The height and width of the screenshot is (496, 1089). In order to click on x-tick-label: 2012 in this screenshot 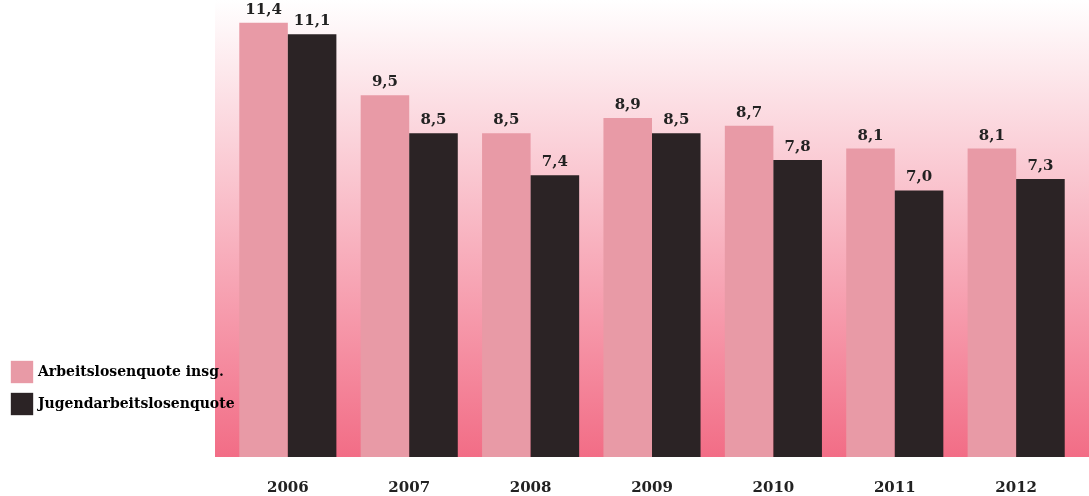, I will do `click(1016, 486)`.